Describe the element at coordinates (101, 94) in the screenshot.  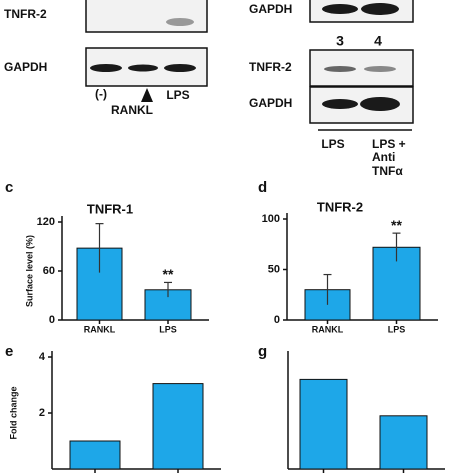
I see `lane-label: (-)` at that location.